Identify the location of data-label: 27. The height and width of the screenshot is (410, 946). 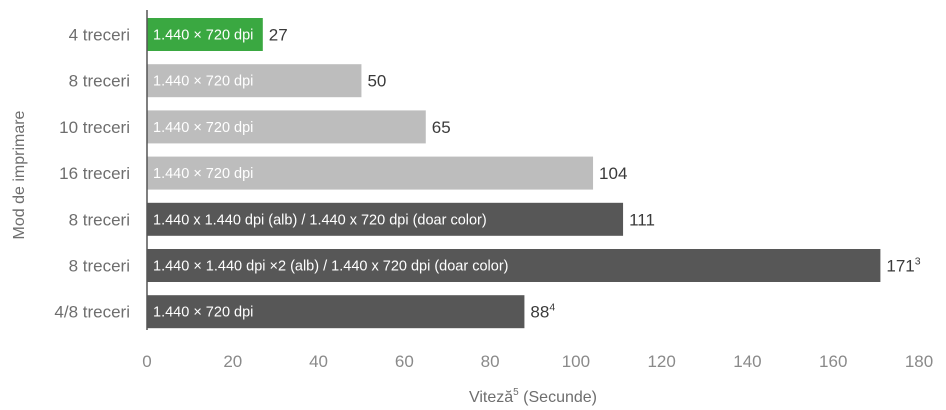
(278, 35).